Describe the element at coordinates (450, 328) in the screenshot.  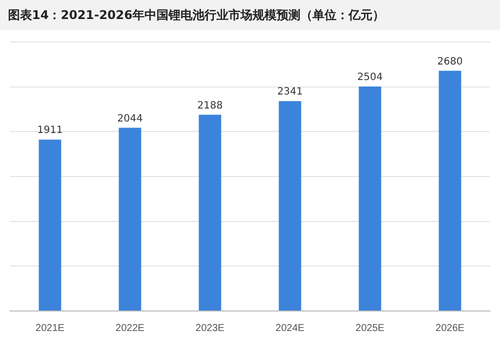
I see `x-tick-label: 2026E` at that location.